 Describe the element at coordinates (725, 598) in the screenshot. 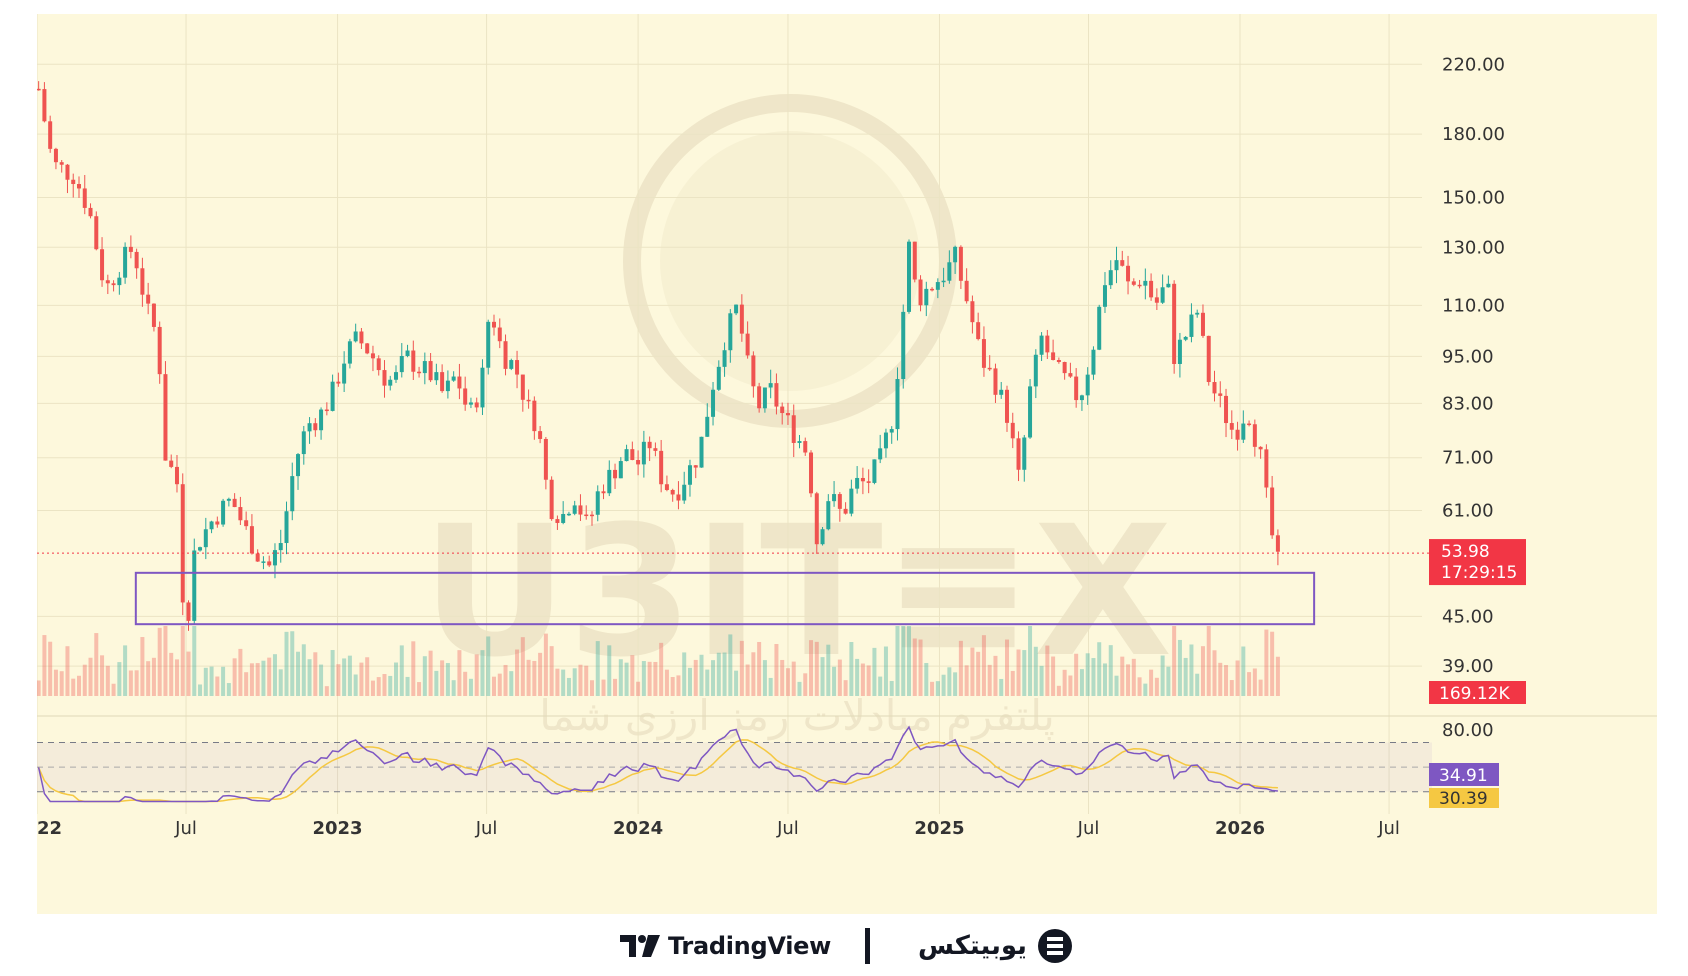

I see `support-zone-rect` at that location.